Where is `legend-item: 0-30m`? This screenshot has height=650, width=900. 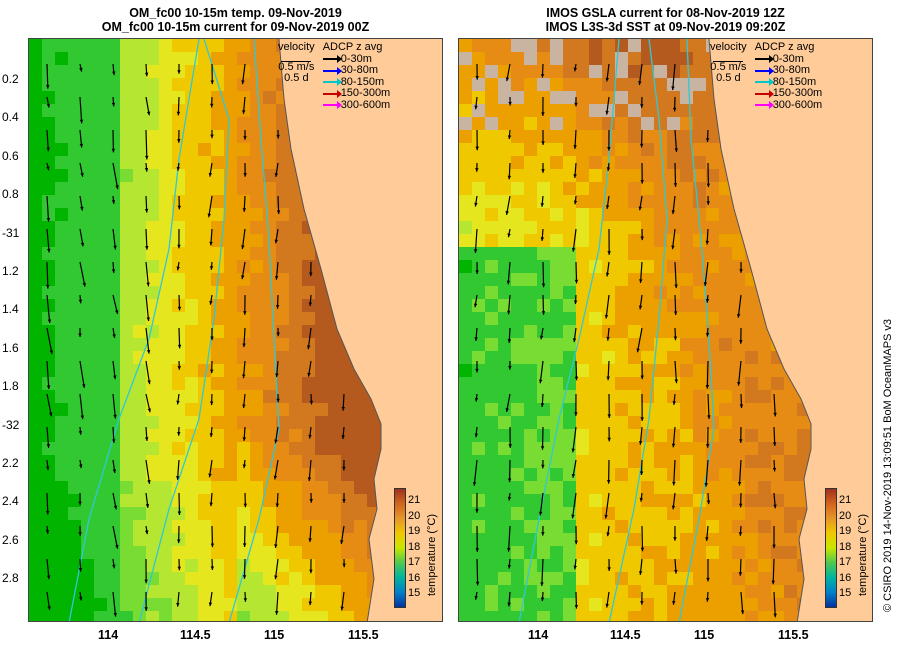
legend-item: 0-30m is located at coordinates (788, 59).